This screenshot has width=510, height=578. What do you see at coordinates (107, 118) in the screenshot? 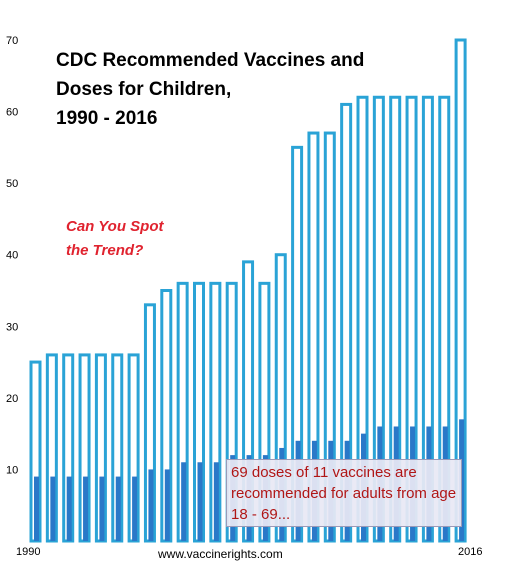
I see `chart-title-line: 1990 - 2016` at bounding box center [107, 118].